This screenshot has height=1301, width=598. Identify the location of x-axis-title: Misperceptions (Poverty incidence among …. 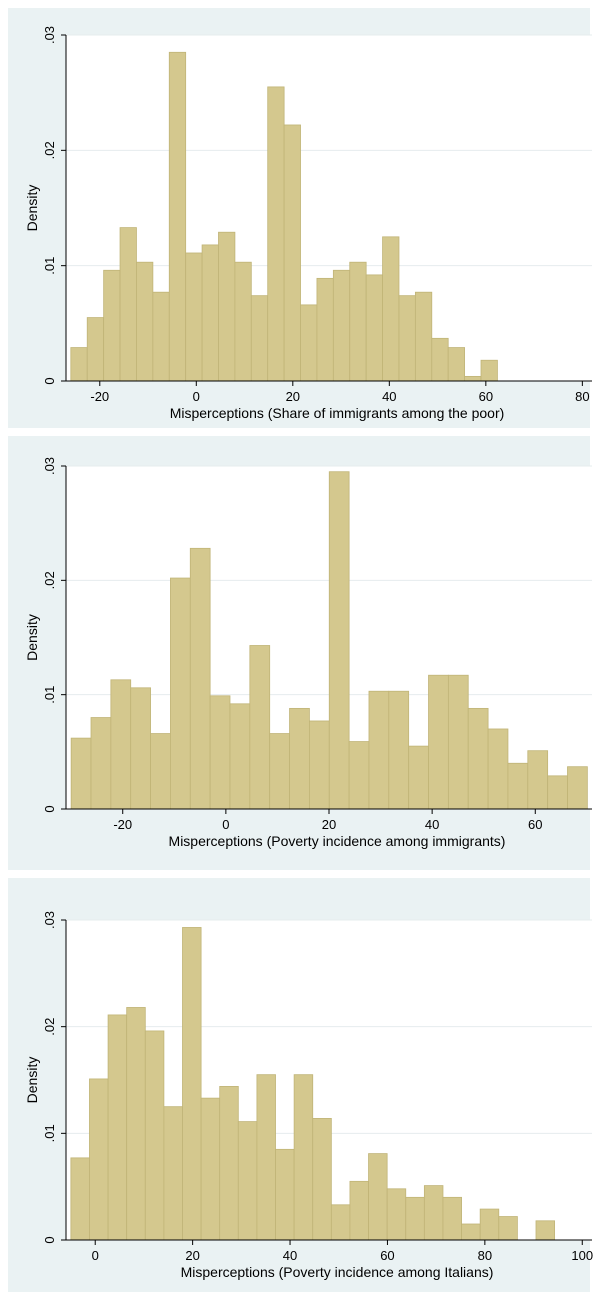
(337, 1272).